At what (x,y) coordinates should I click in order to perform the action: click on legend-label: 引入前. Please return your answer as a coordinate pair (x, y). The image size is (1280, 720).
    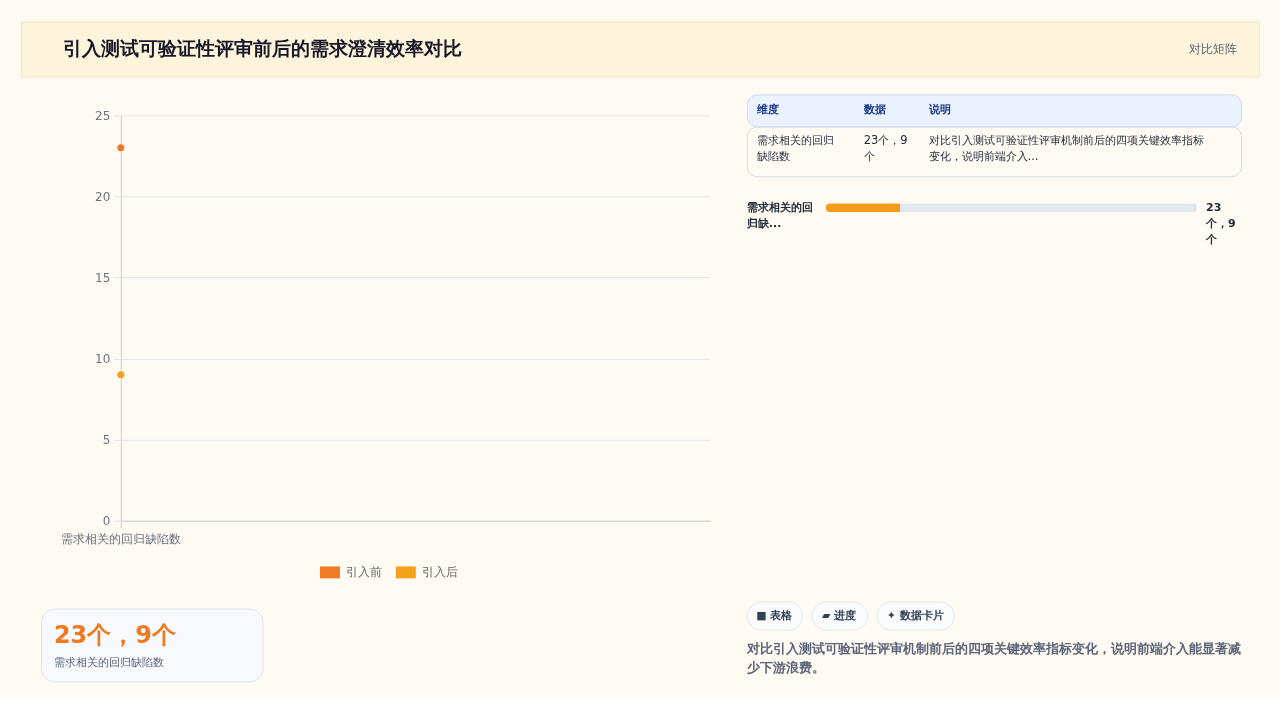
    Looking at the image, I should click on (364, 572).